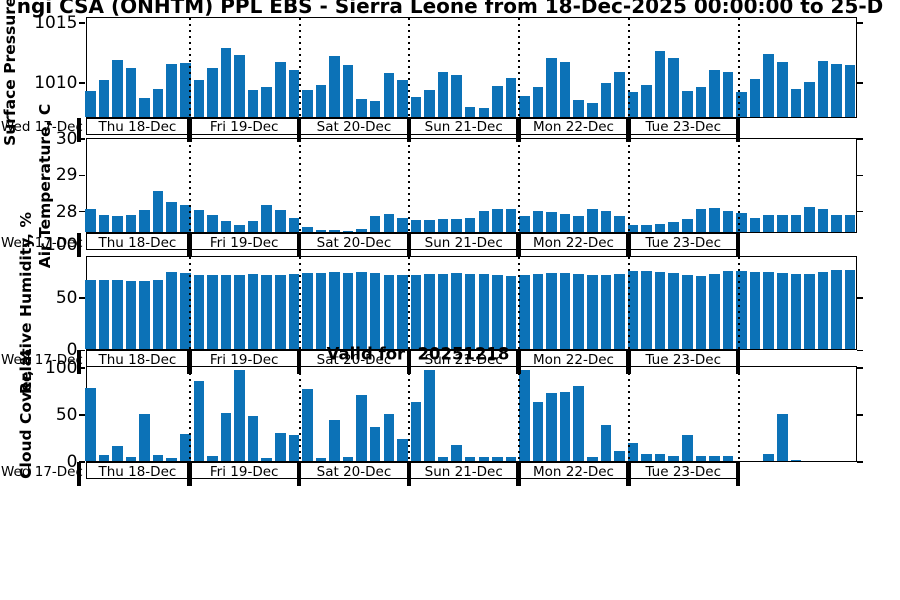 The width and height of the screenshot is (900, 600). Describe the element at coordinates (471, 186) in the screenshot. I see `panel-air-temperature` at that location.